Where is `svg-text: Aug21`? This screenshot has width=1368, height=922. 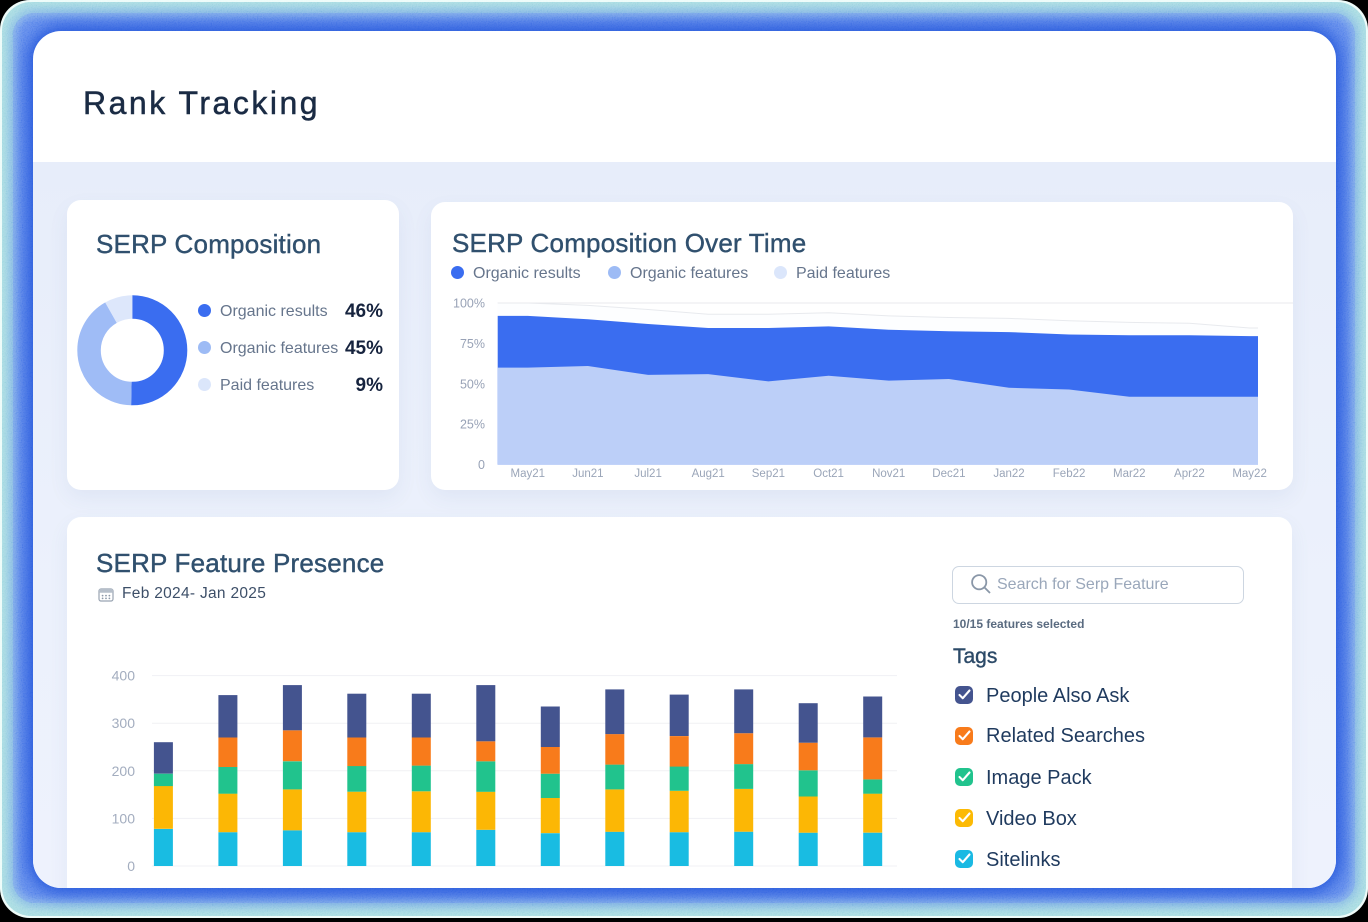 svg-text: Aug21 is located at coordinates (708, 474).